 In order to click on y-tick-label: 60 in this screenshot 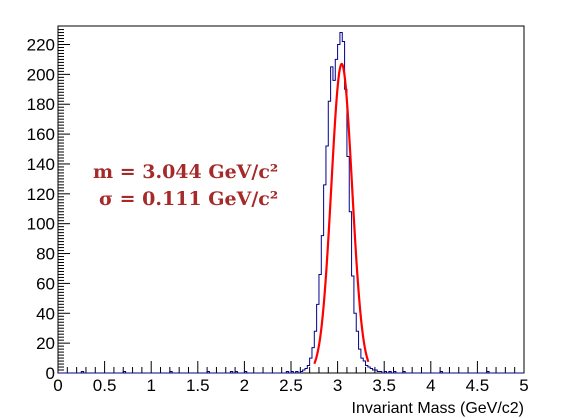, I will do `click(45, 283)`.